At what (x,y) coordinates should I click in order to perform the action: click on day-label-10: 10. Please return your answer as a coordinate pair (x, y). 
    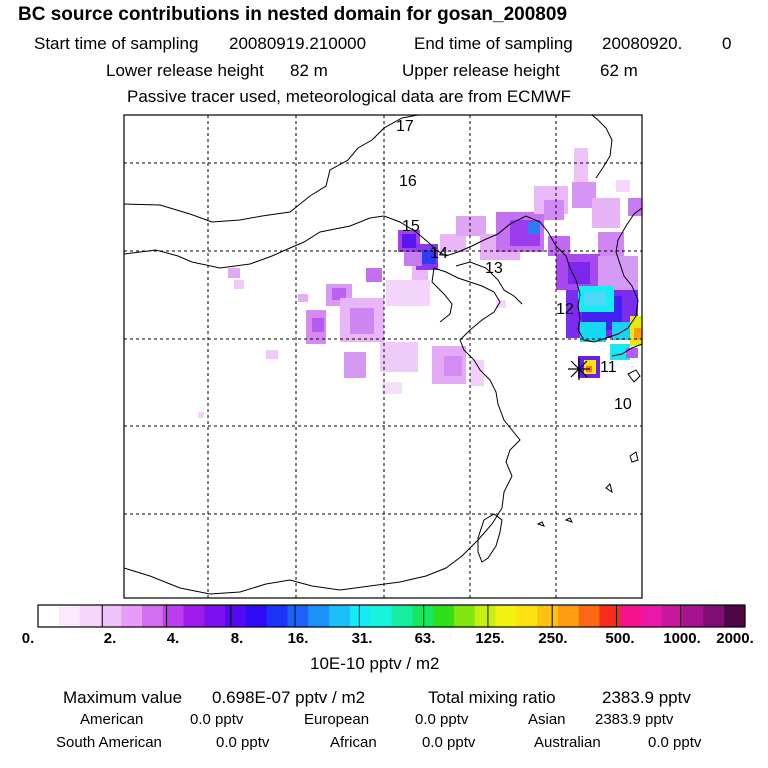
    Looking at the image, I should click on (623, 404).